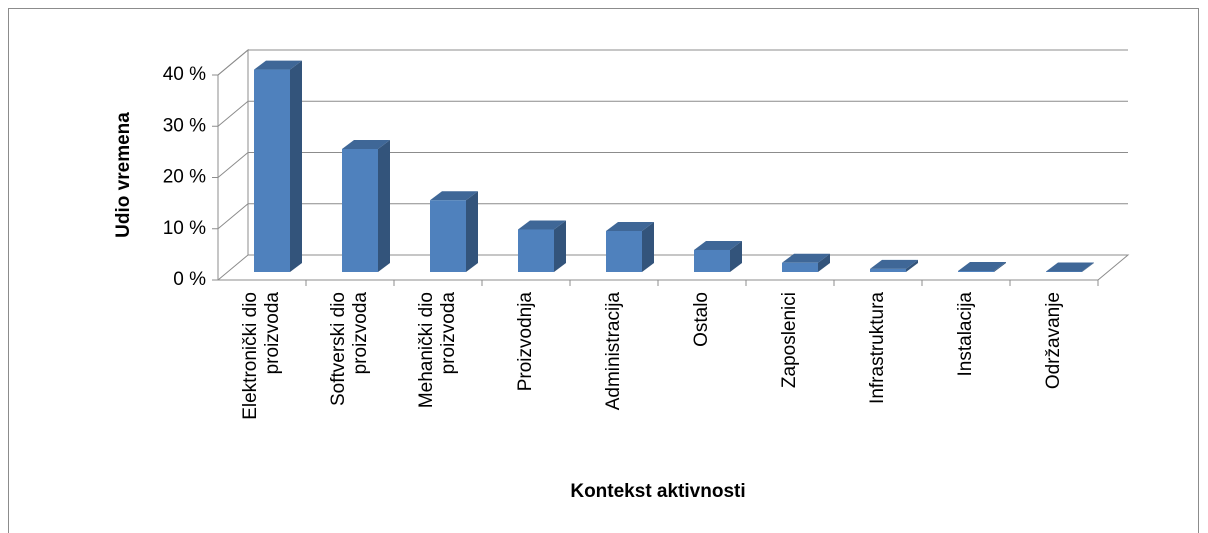 The width and height of the screenshot is (1208, 533). I want to click on y-tick-label: 10 %, so click(184, 228).